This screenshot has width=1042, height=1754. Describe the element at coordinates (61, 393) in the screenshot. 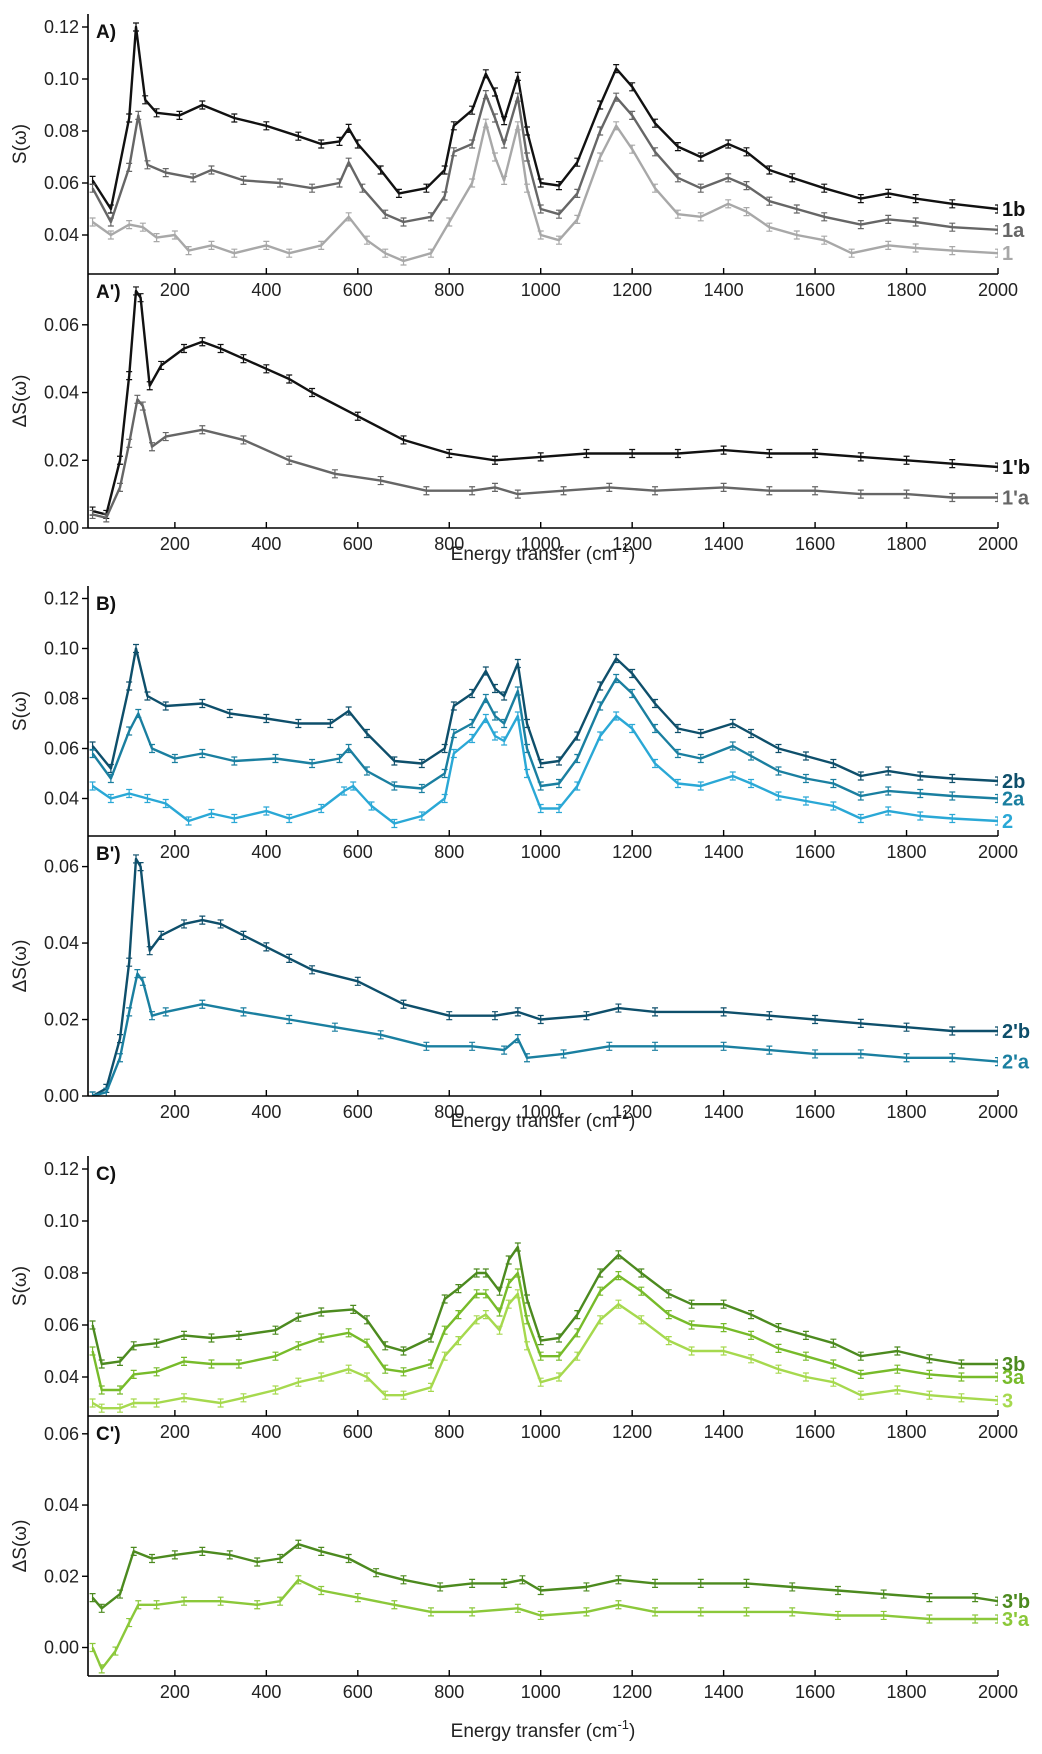

I see `panel-1-ytick-label-2: 0.04` at that location.